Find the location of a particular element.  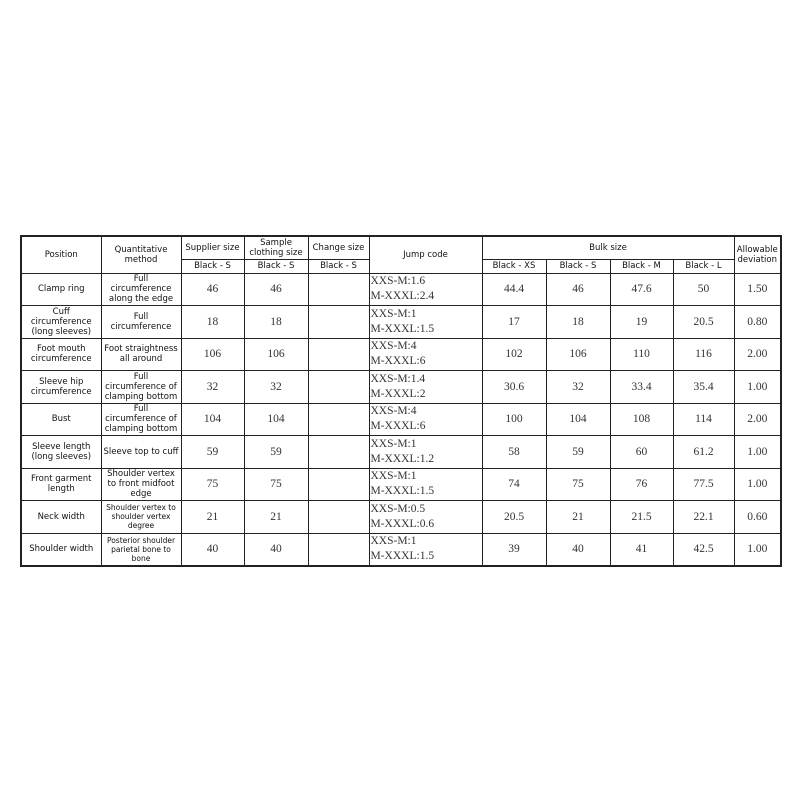

cell-bulk-m: 110 is located at coordinates (641, 354).